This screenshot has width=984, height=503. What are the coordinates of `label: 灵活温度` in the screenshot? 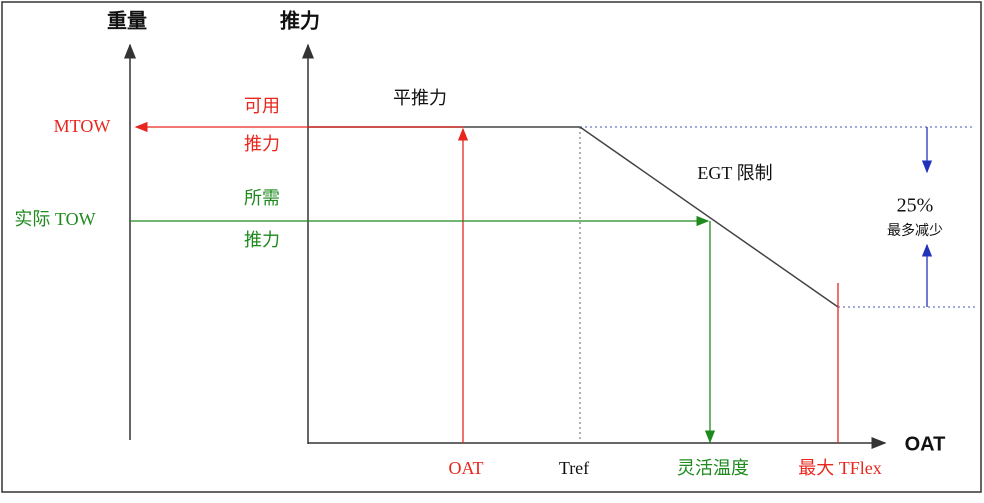 It's located at (713, 468).